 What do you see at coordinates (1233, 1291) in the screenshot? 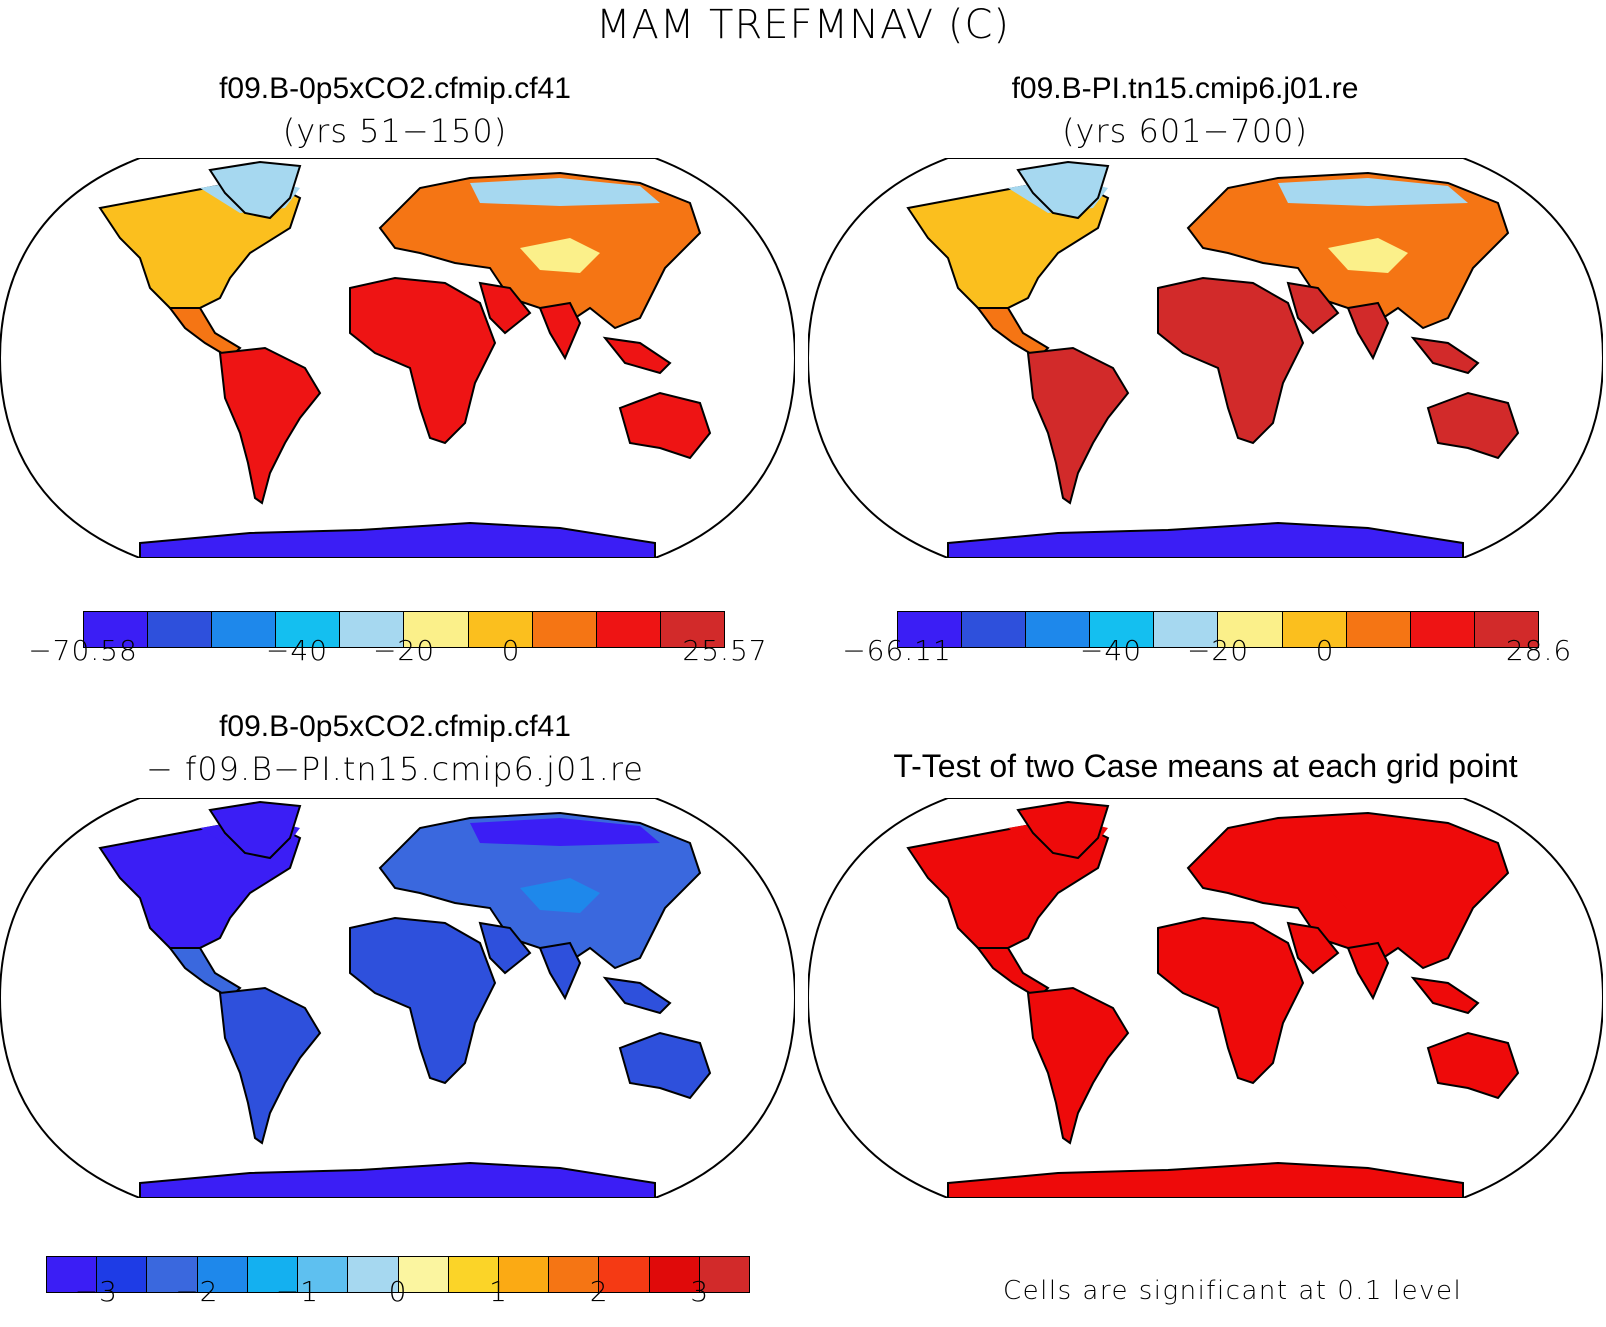
I see `significance-note: Cells are significant at 0.1 level` at bounding box center [1233, 1291].